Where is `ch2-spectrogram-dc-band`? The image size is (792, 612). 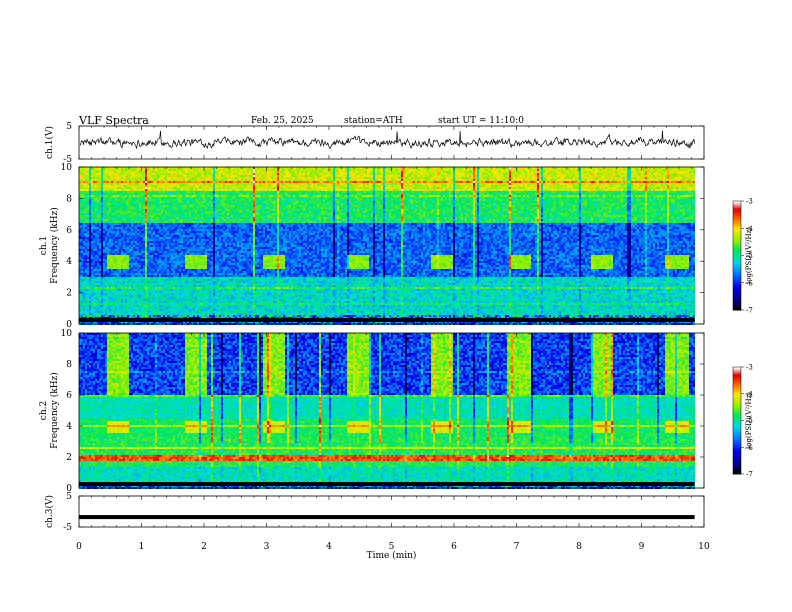 ch2-spectrogram-dc-band is located at coordinates (387, 484).